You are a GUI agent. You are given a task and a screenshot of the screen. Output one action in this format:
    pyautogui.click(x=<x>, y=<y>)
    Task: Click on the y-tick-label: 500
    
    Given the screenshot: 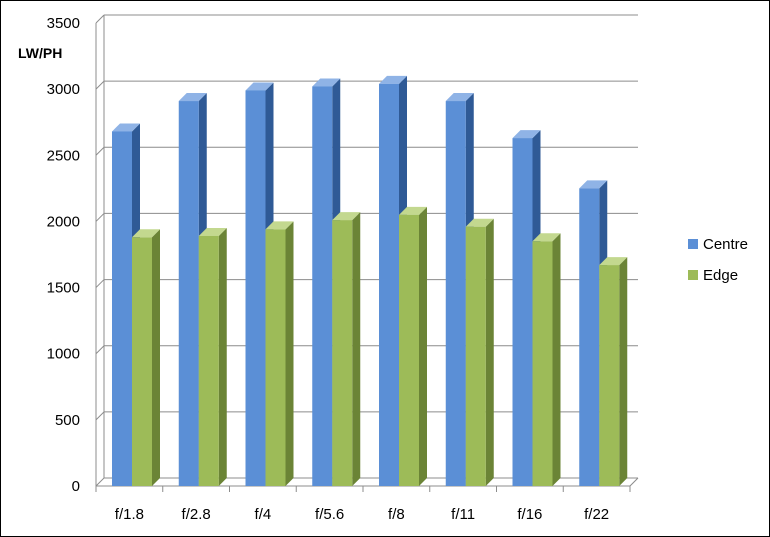 What is the action you would take?
    pyautogui.click(x=67, y=420)
    